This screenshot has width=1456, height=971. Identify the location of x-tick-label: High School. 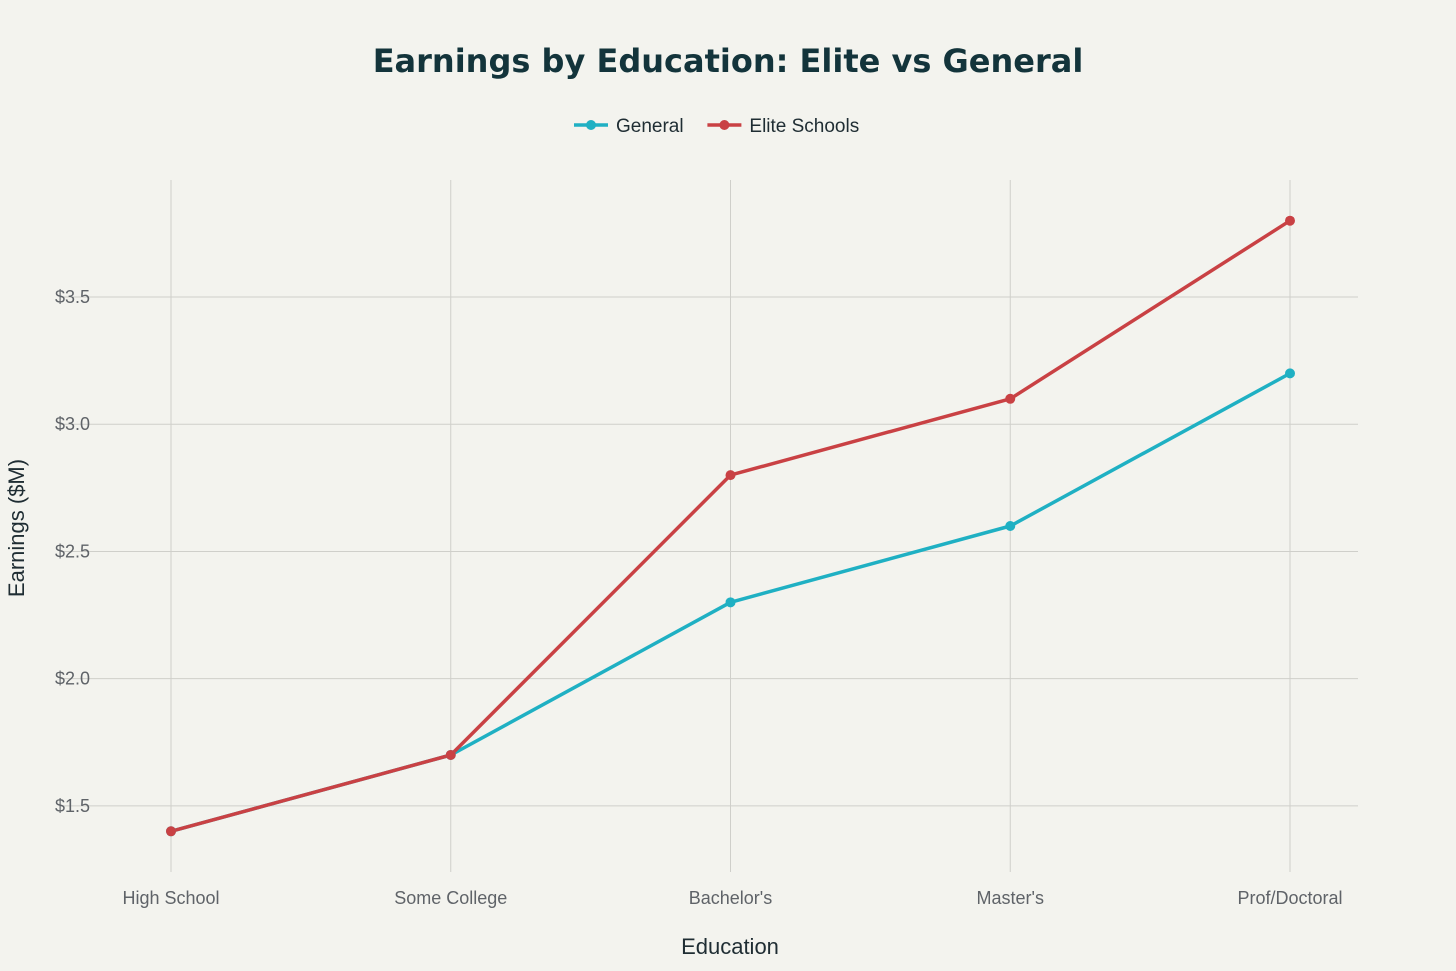
(170, 898).